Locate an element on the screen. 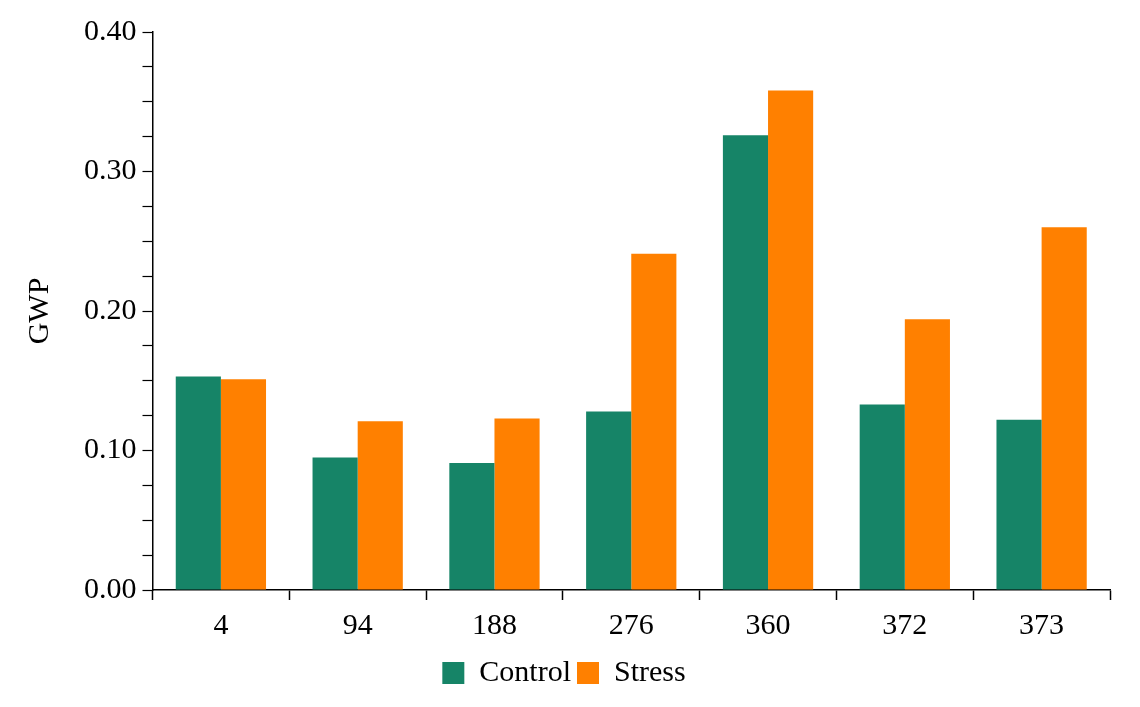  x-tick-label: 188 is located at coordinates (494, 623).